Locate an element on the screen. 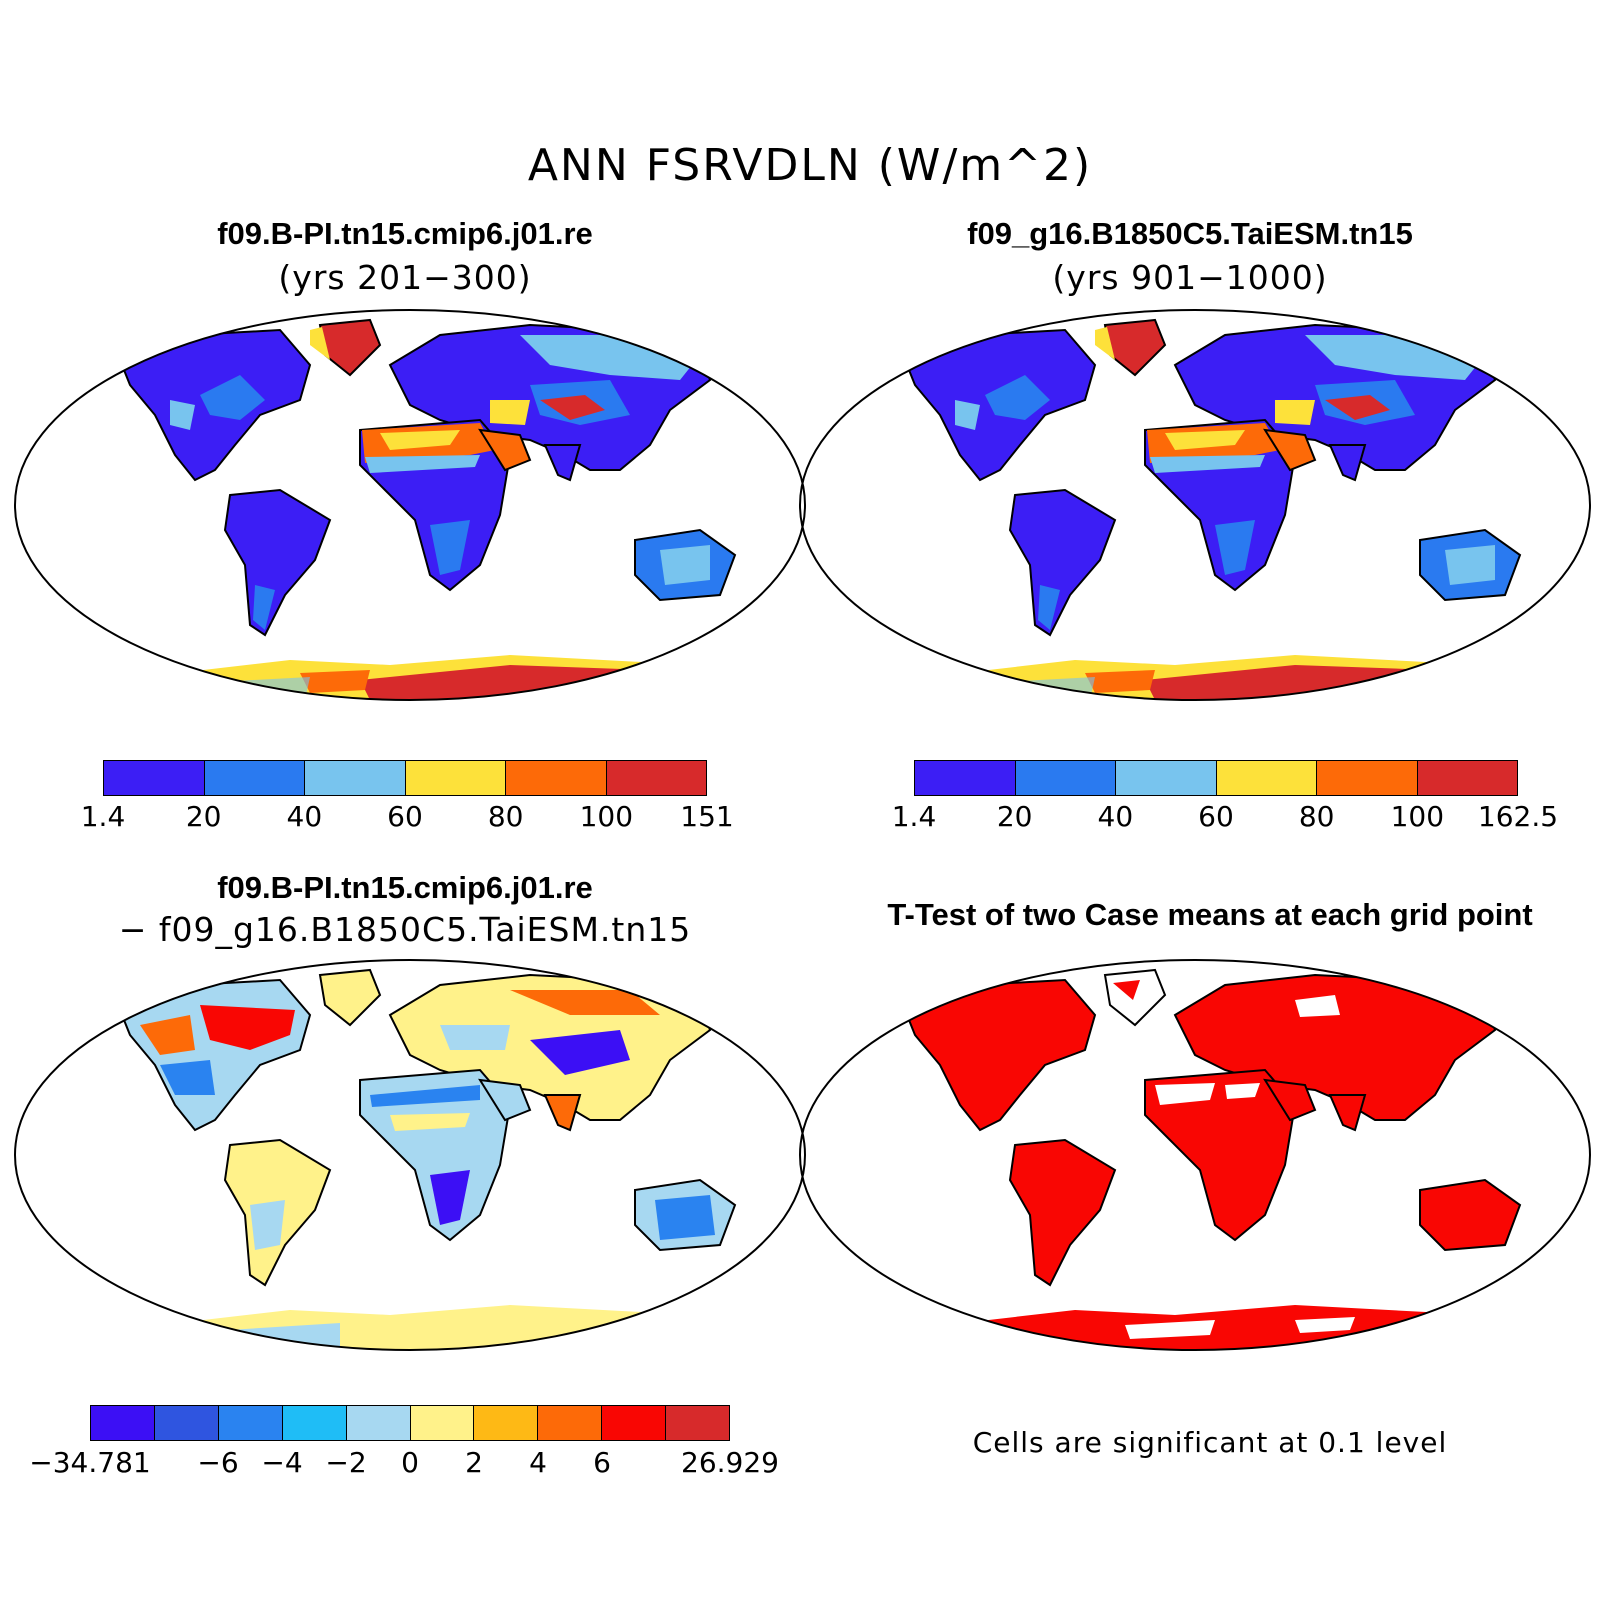 The width and height of the screenshot is (1620, 1620). colorbar-diff-tick-label: 0 is located at coordinates (410, 1462).